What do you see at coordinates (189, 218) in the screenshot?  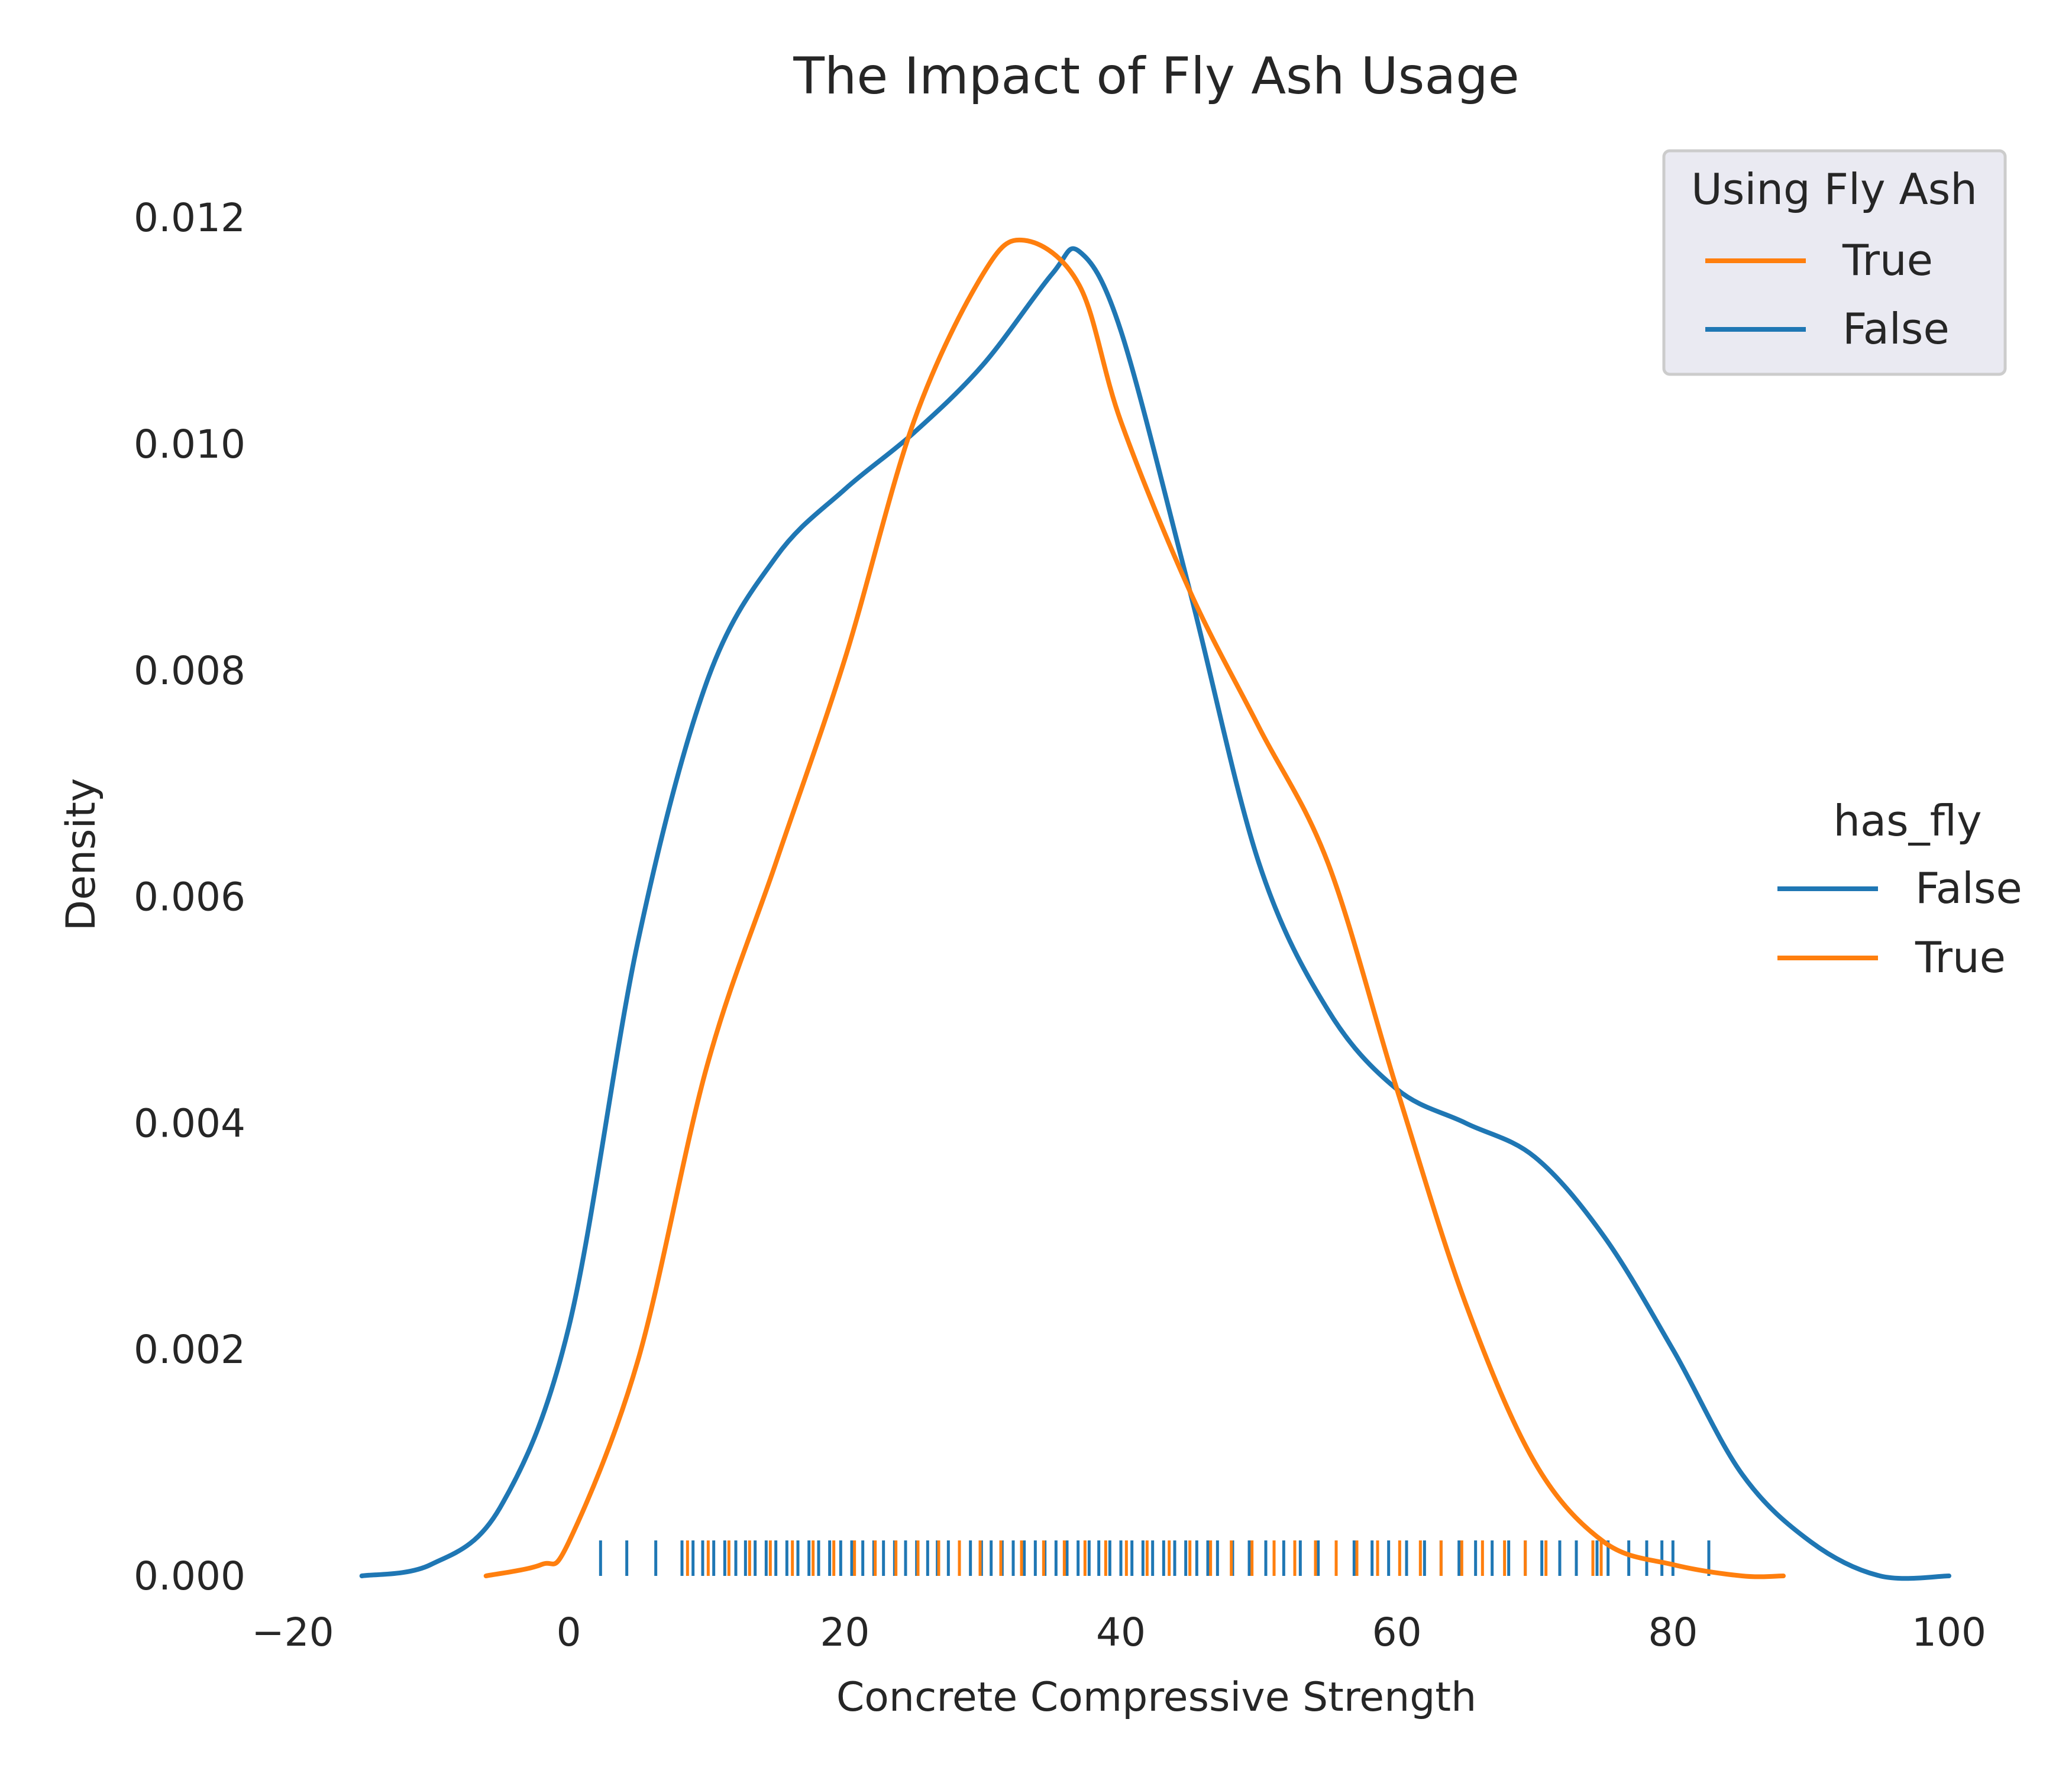 I see `y-tick-label: 0.012` at bounding box center [189, 218].